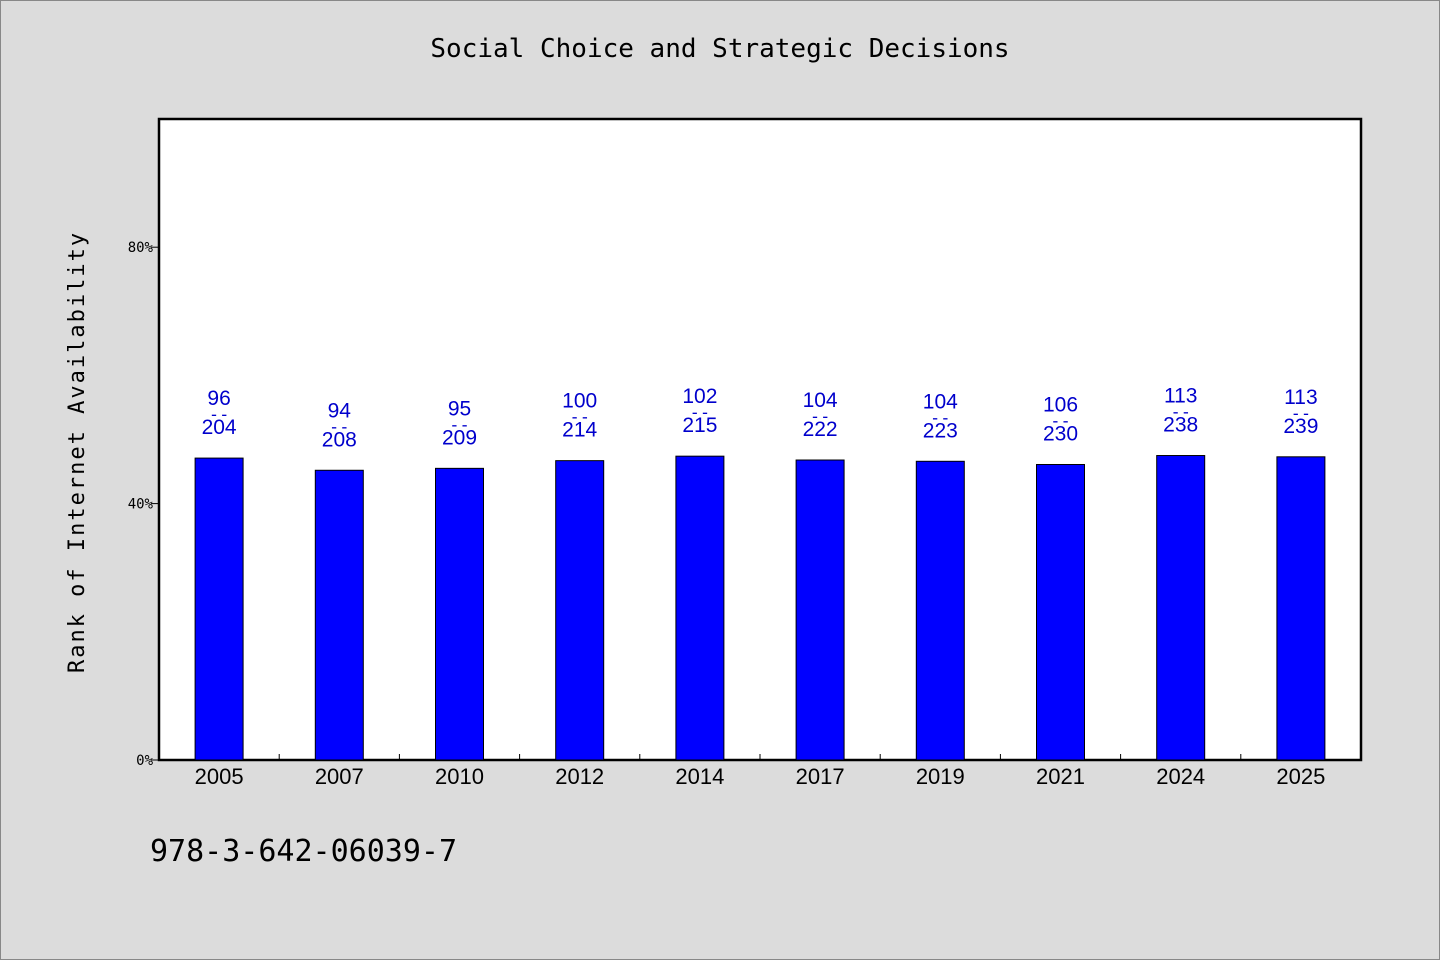 The width and height of the screenshot is (1440, 960). What do you see at coordinates (459, 408) in the screenshot?
I see `data-label-numerator: 95` at bounding box center [459, 408].